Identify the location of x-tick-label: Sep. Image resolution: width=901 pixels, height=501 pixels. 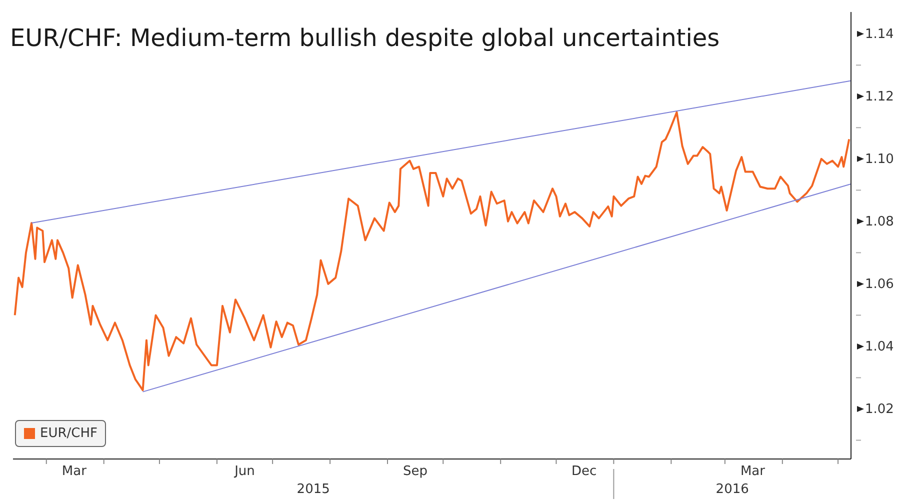
(415, 471).